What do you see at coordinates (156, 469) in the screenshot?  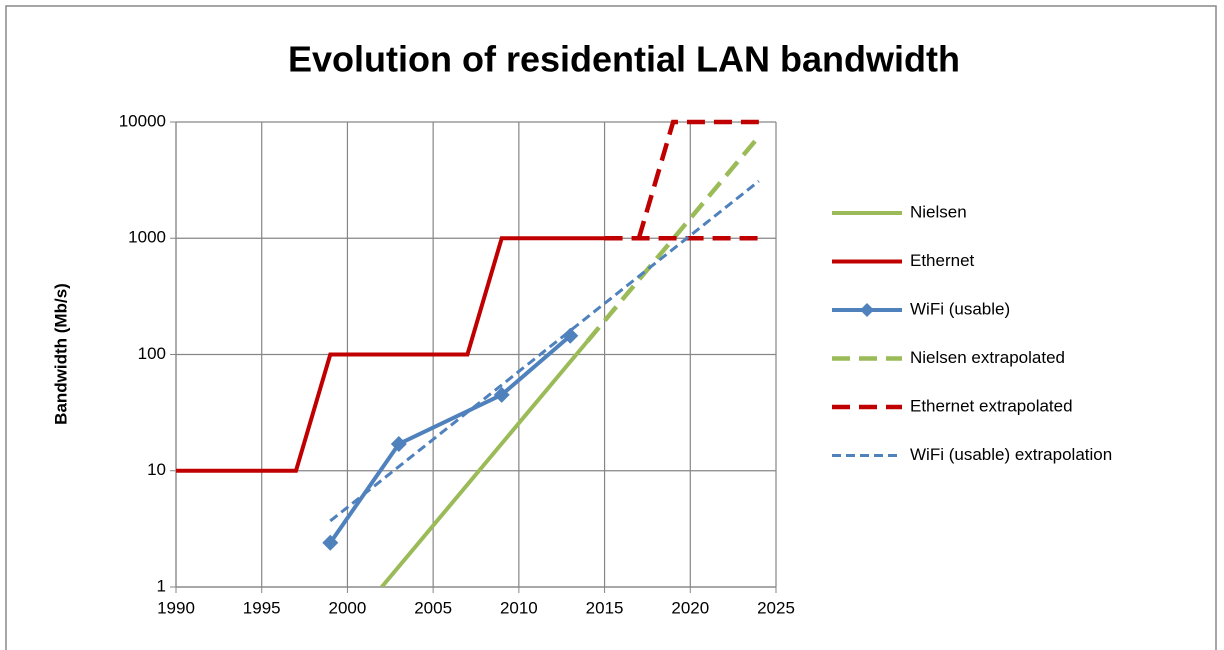 I see `y-tick-label: 10` at bounding box center [156, 469].